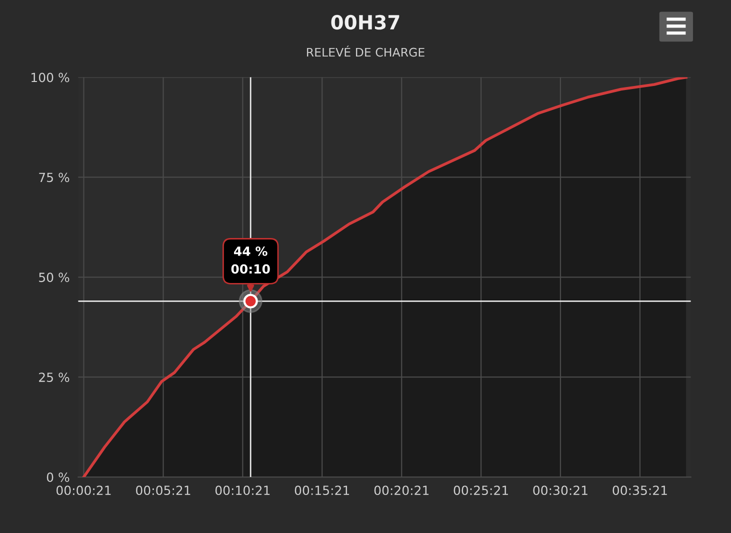 This screenshot has height=533, width=731. Describe the element at coordinates (83, 491) in the screenshot. I see `x-tick-label: 00:00:21` at that location.